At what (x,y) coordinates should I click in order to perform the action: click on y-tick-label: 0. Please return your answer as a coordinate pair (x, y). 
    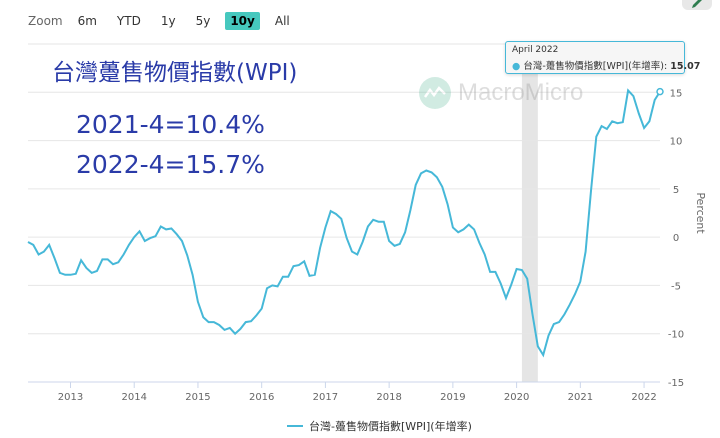
    Looking at the image, I should click on (676, 238).